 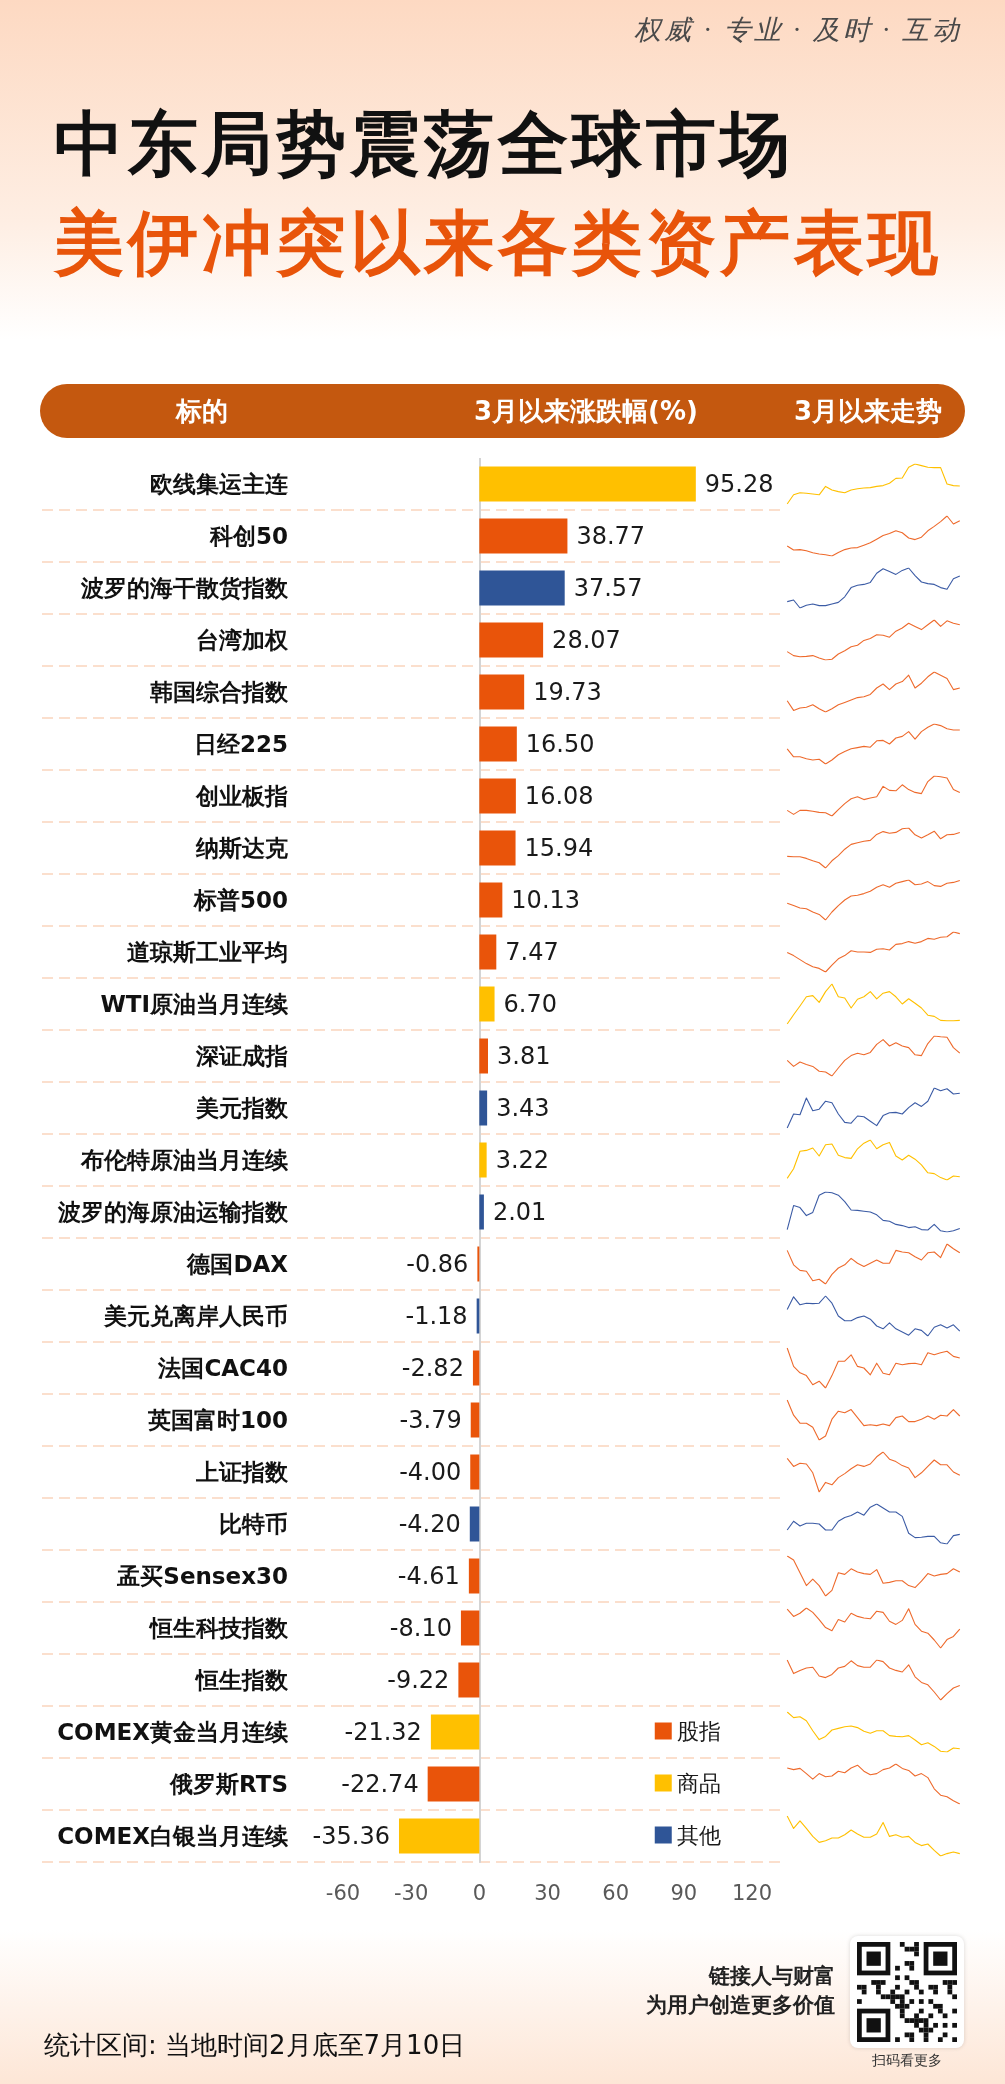 I want to click on y-tick-label: WTI原油当月连续, so click(x=194, y=1004).